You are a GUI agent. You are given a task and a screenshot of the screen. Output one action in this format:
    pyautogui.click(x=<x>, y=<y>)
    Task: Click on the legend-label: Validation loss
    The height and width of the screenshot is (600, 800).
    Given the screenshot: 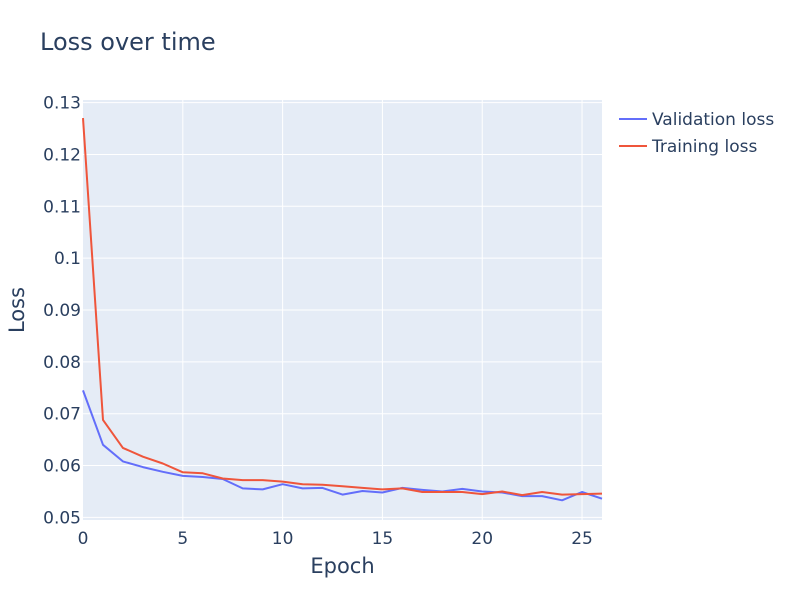 What is the action you would take?
    pyautogui.click(x=713, y=120)
    